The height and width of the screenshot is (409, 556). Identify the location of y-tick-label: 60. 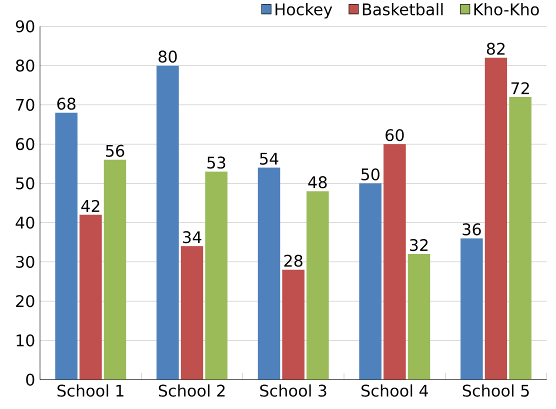
(25, 144).